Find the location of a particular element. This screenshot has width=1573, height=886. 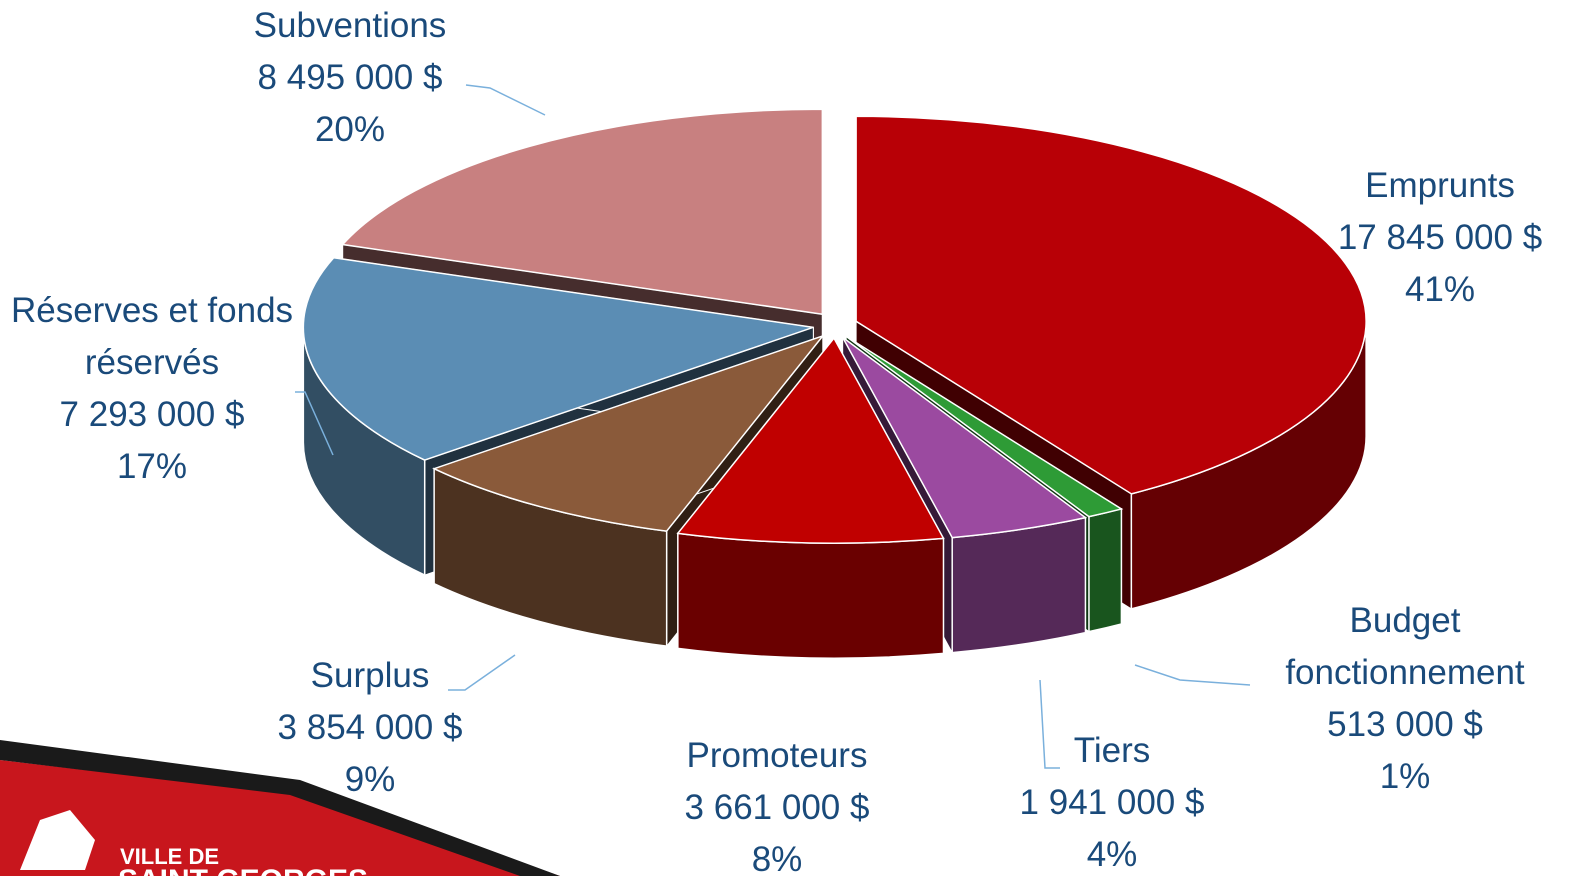

logo-swoosh-edge is located at coordinates (280, 808).